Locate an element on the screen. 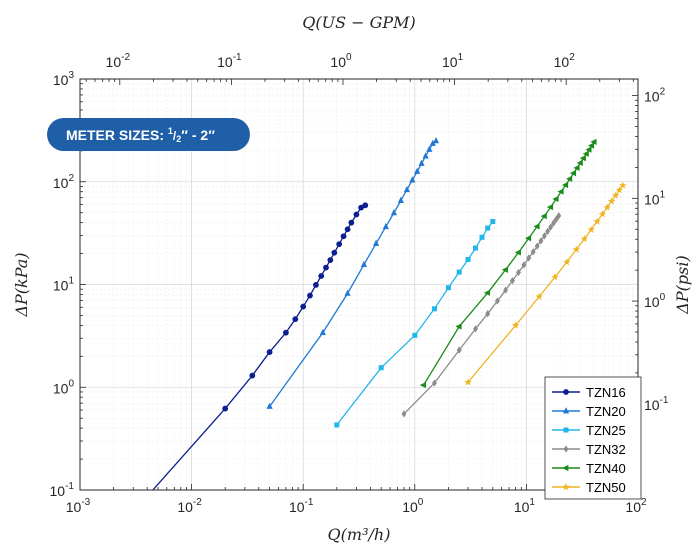  series-tzn25 is located at coordinates (415, 323).